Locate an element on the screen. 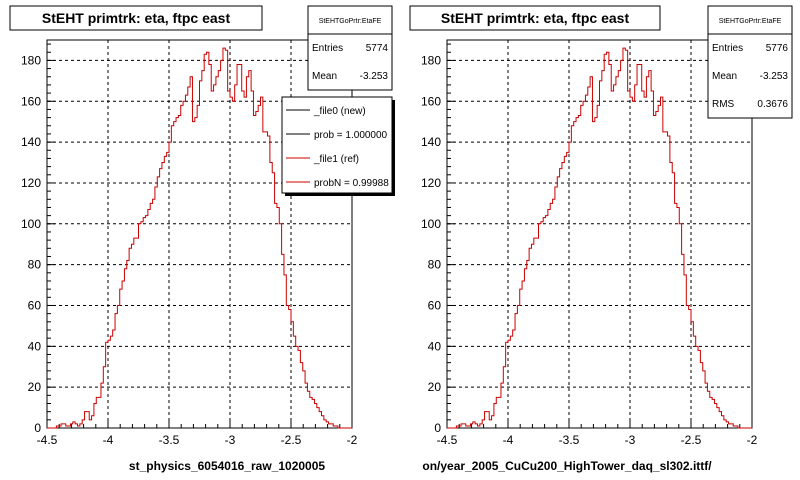 The width and height of the screenshot is (800, 480). right-stats-label: Entries is located at coordinates (727, 48).